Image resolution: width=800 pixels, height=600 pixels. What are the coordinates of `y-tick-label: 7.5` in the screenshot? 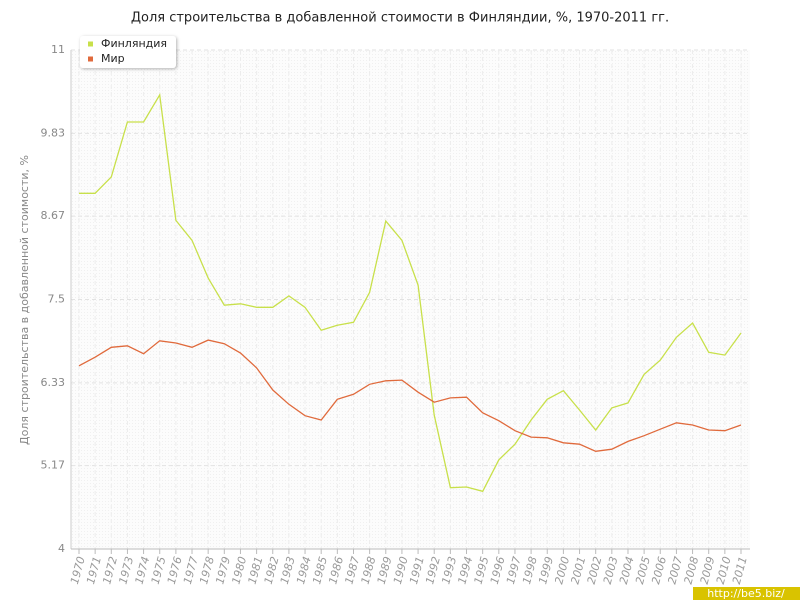 It's located at (57, 299).